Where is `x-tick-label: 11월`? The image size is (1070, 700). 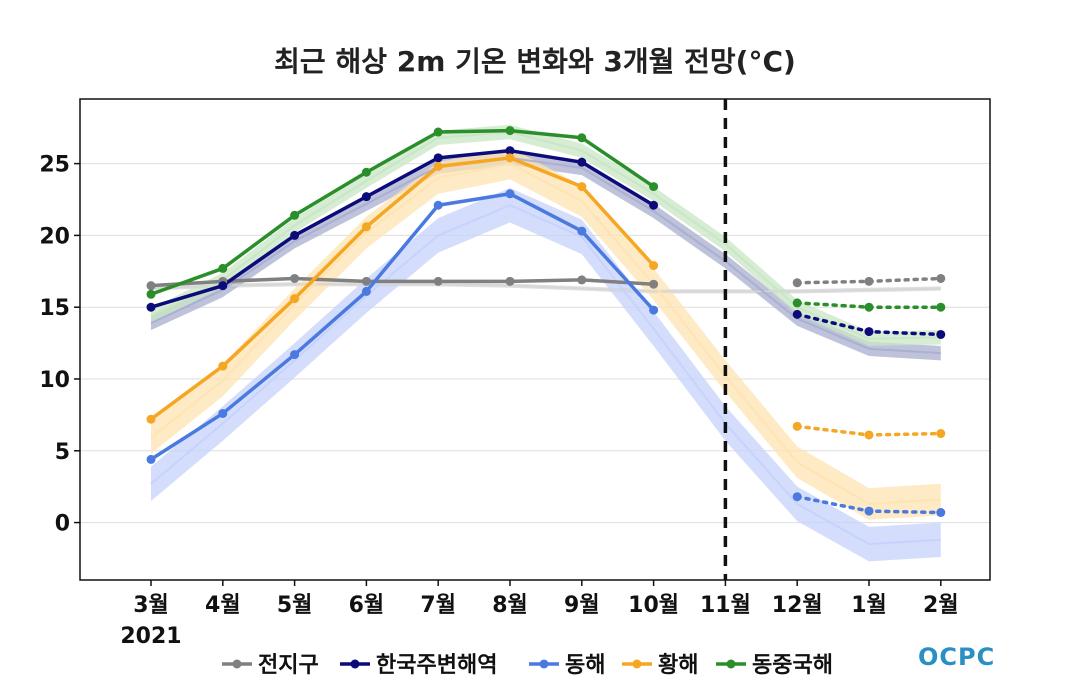
x-tick-label: 11월 is located at coordinates (725, 605).